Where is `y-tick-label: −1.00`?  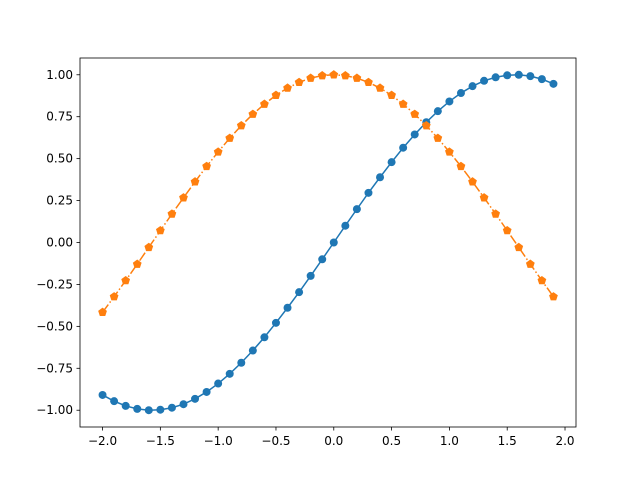
y-tick-label: −1.00 is located at coordinates (54, 410).